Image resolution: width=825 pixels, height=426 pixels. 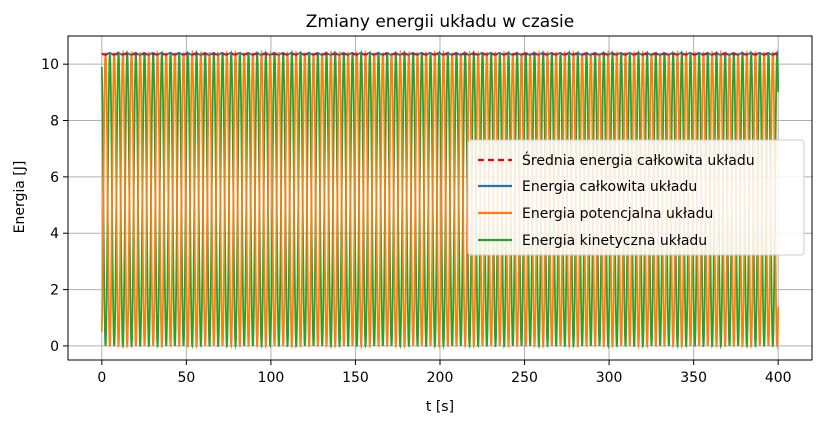 What do you see at coordinates (778, 378) in the screenshot?
I see `x-tick-label: 400` at bounding box center [778, 378].